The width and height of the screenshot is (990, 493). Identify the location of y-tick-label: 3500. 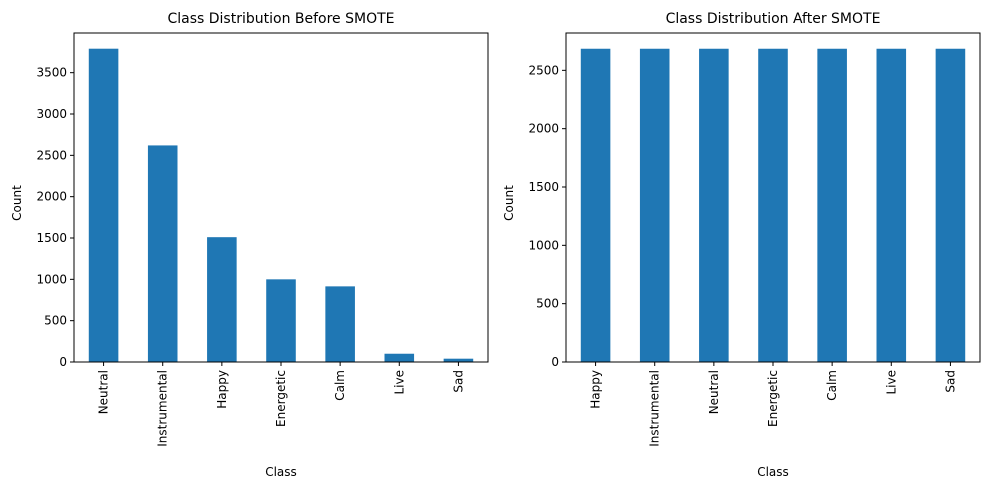
(51, 73).